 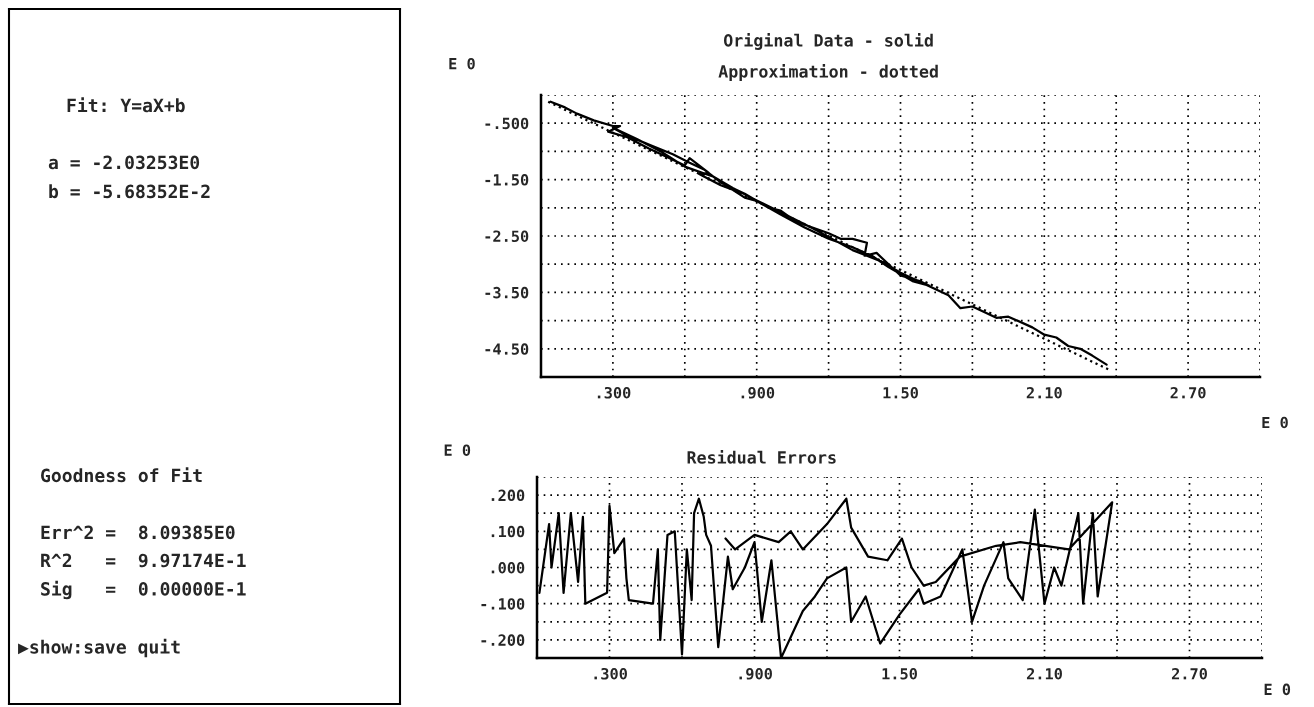 I want to click on y-tick-label: -.500, so click(x=507, y=123).